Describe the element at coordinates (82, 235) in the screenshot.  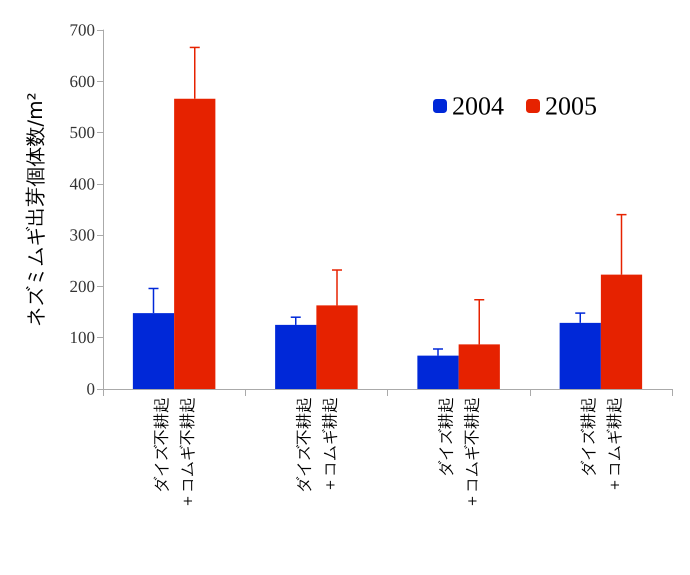
I see `y-tick-label: 300` at that location.